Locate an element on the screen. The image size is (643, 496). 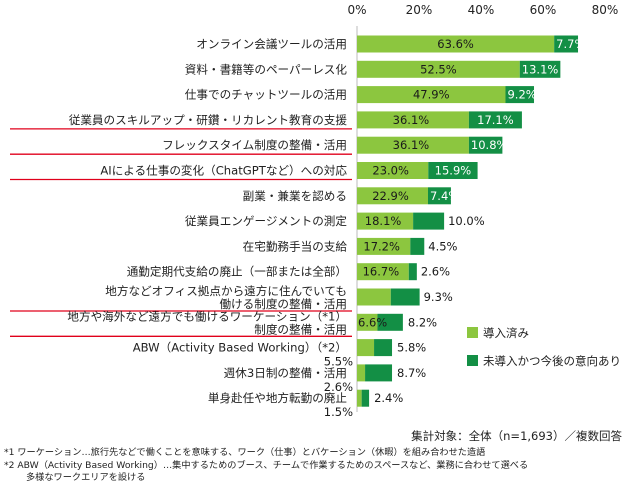
category-label: 地方などオフィス拠点から遠方に住んでいても is located at coordinates (226, 291).